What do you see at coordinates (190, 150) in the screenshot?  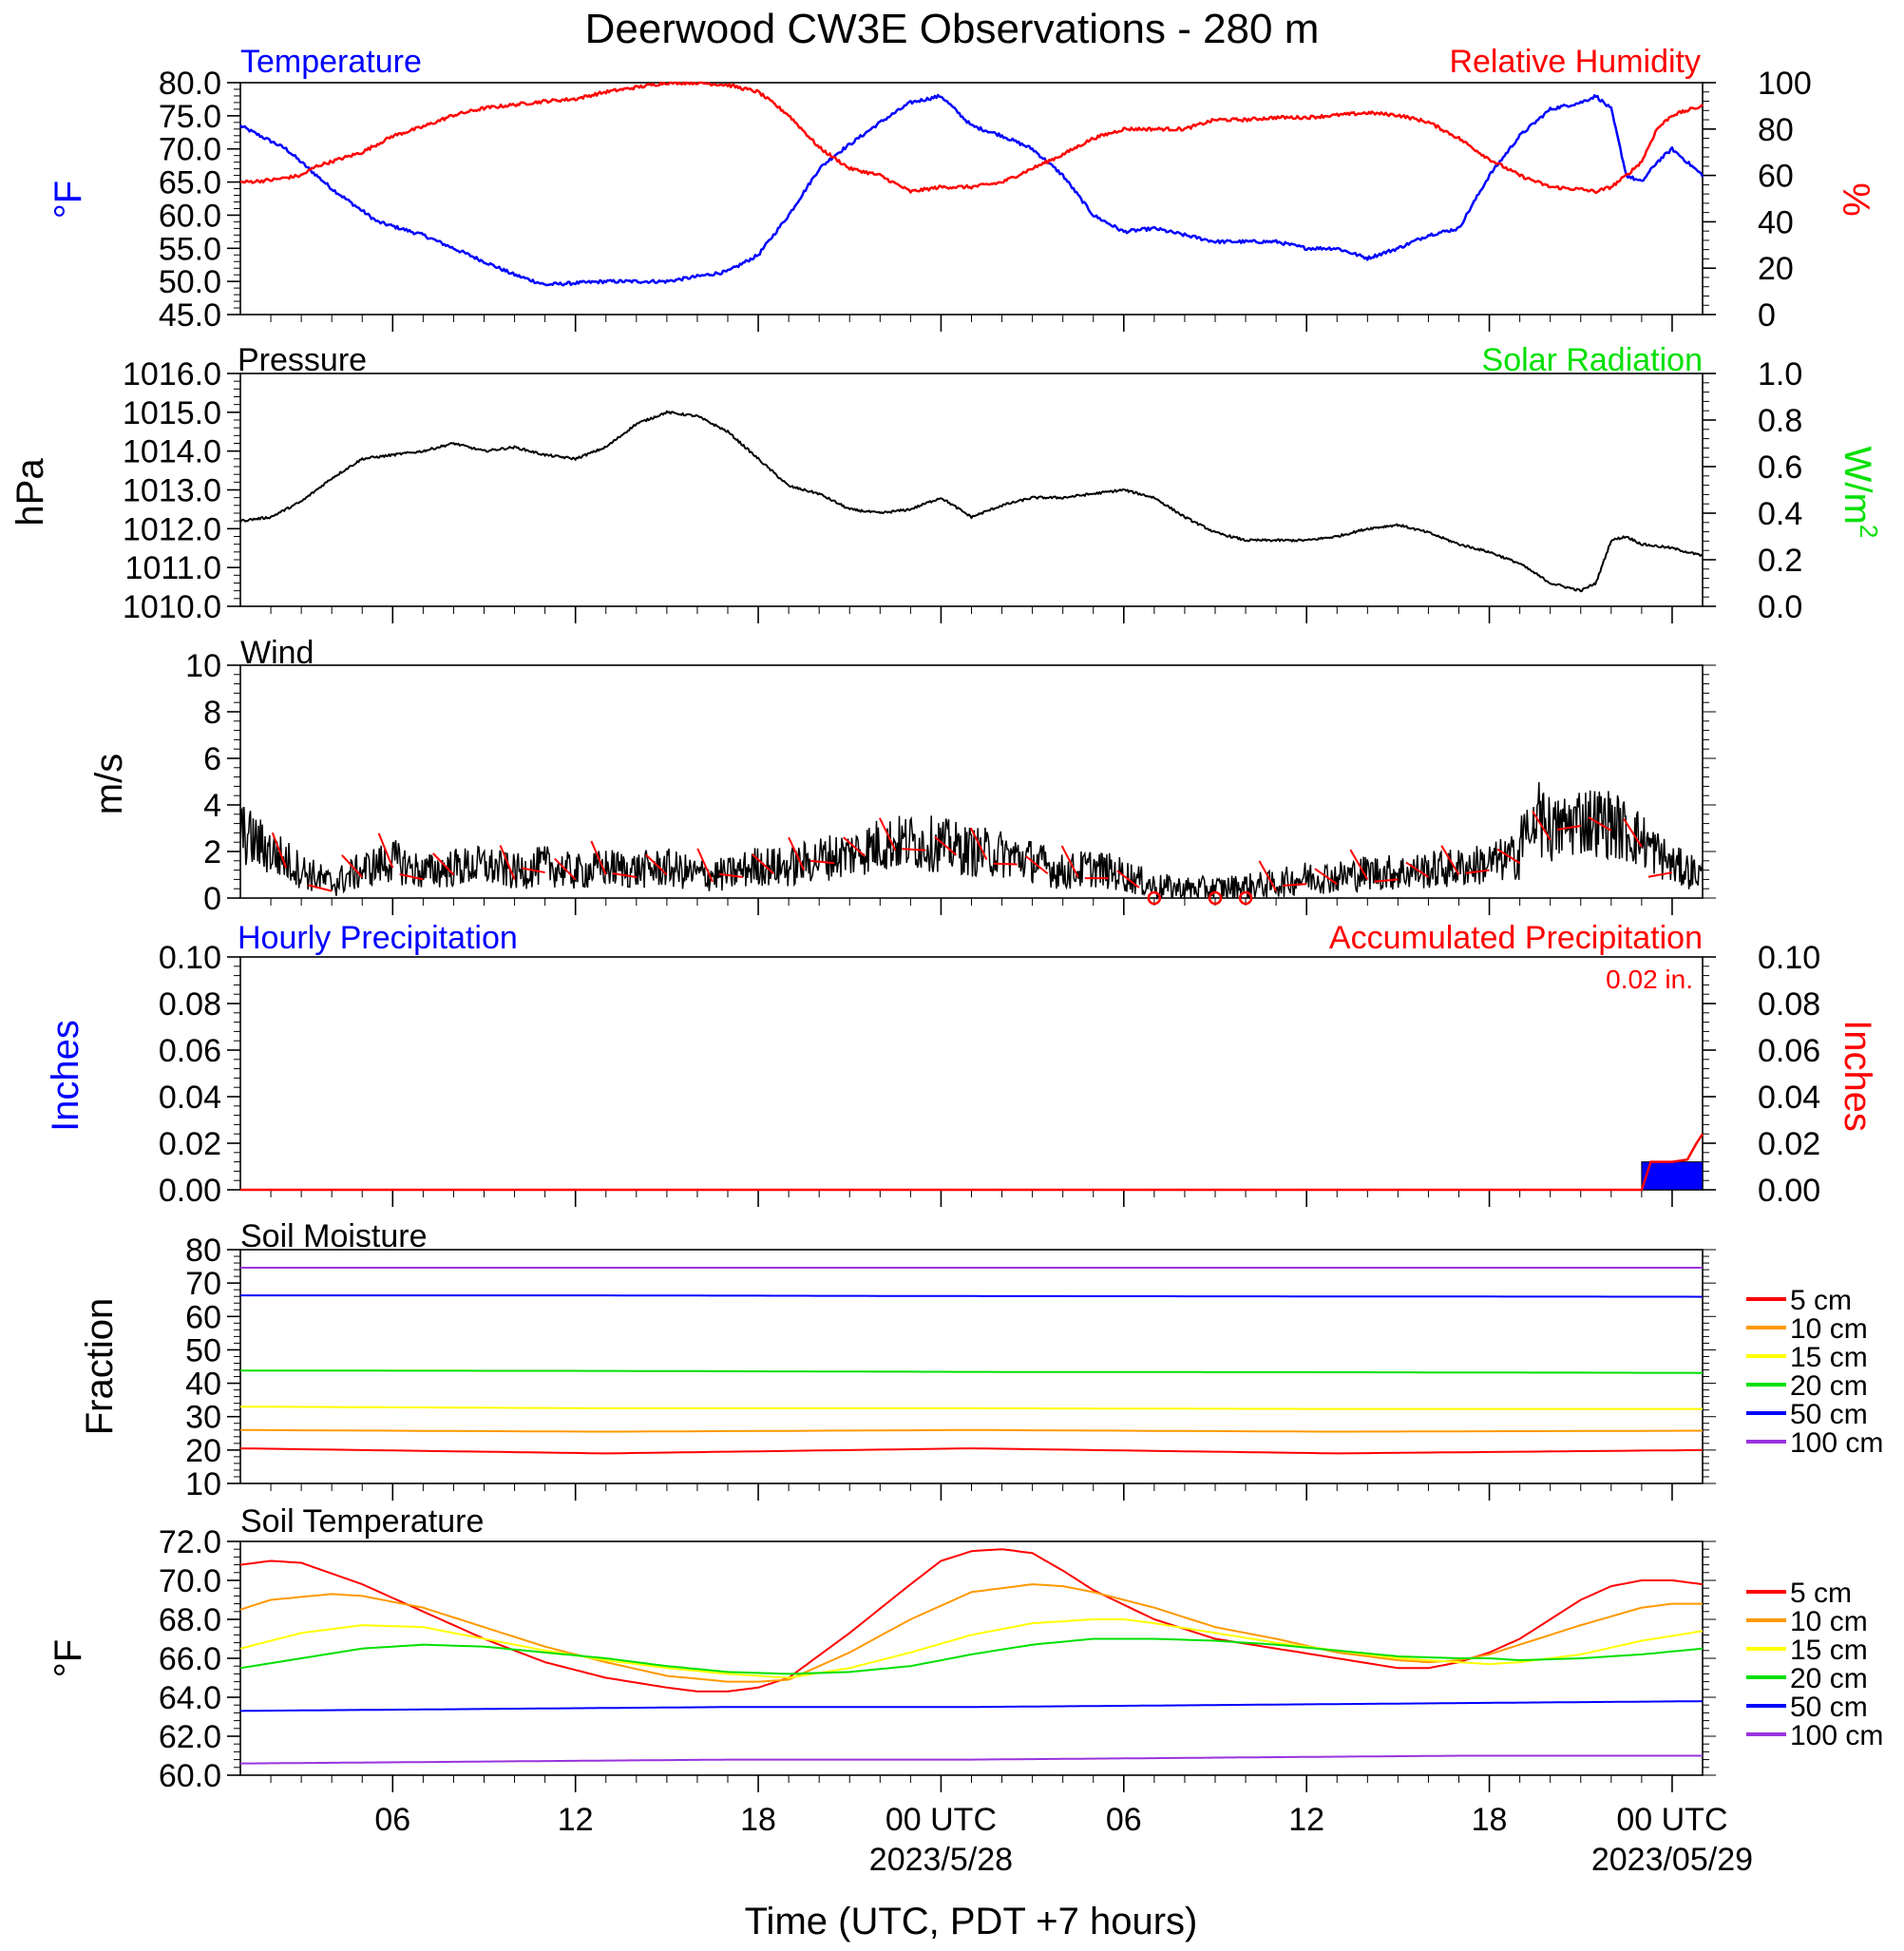 I see `temp-rh-left-tick-label: 70.0` at bounding box center [190, 150].